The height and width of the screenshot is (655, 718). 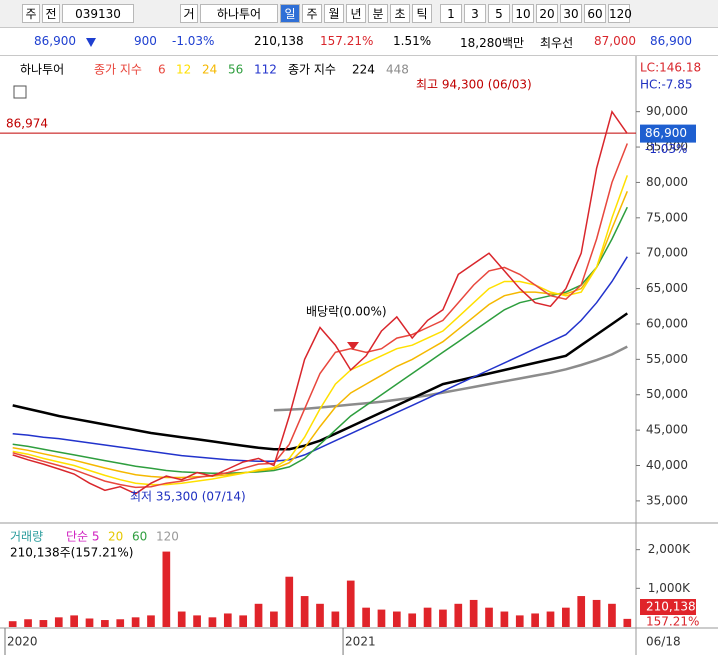 I want to click on annotation: 최고 94,300 (06/03), so click(x=474, y=85).